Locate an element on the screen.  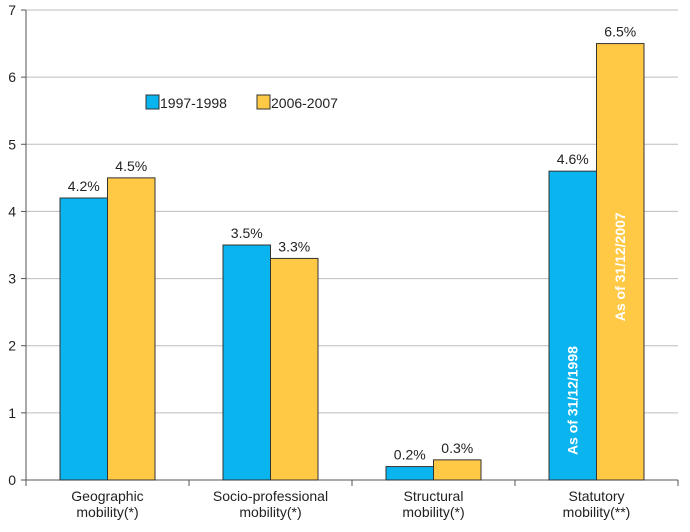
bar-annotation: As of 31/12/2007 is located at coordinates (620, 266).